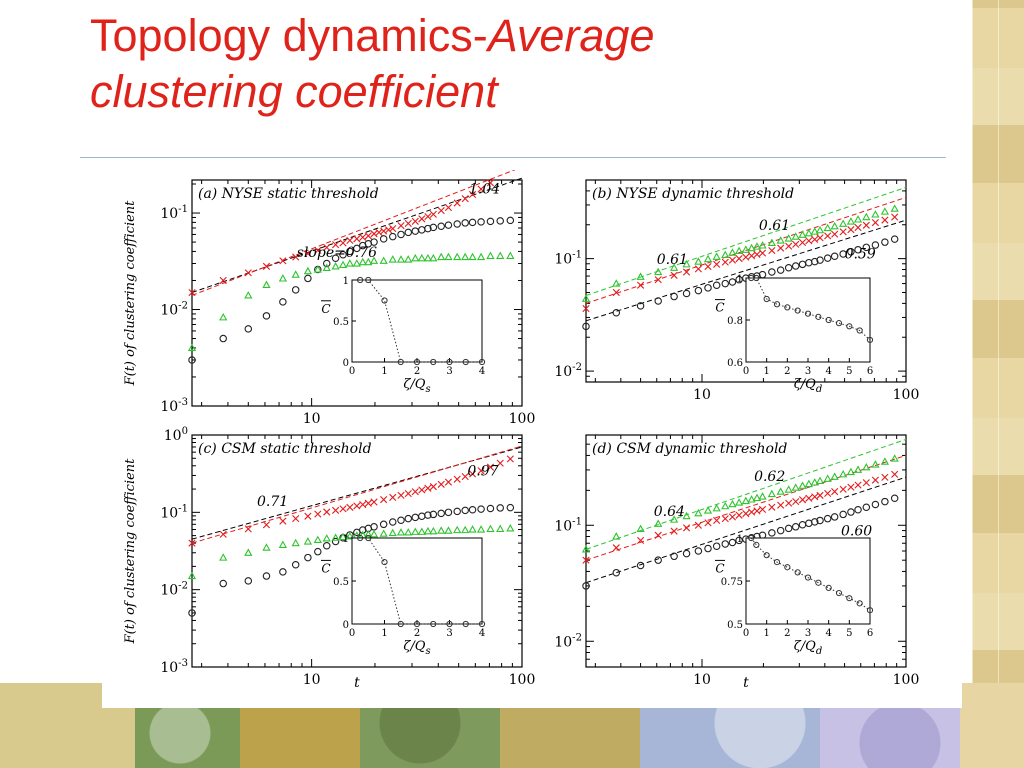  What do you see at coordinates (740, 517) in the screenshot?
I see `series-cross` at bounding box center [740, 517].